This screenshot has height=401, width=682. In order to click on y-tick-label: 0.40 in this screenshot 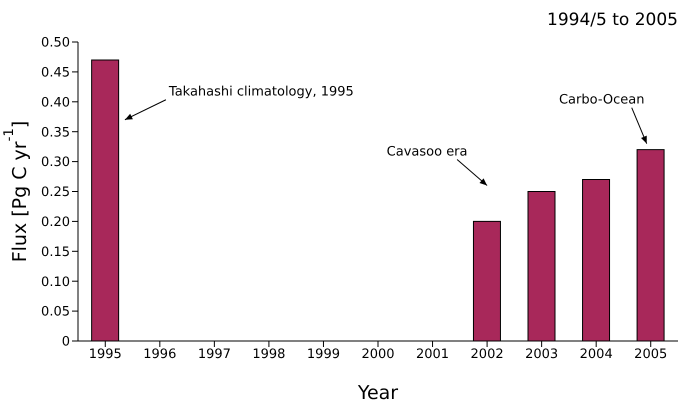, I will do `click(55, 102)`.